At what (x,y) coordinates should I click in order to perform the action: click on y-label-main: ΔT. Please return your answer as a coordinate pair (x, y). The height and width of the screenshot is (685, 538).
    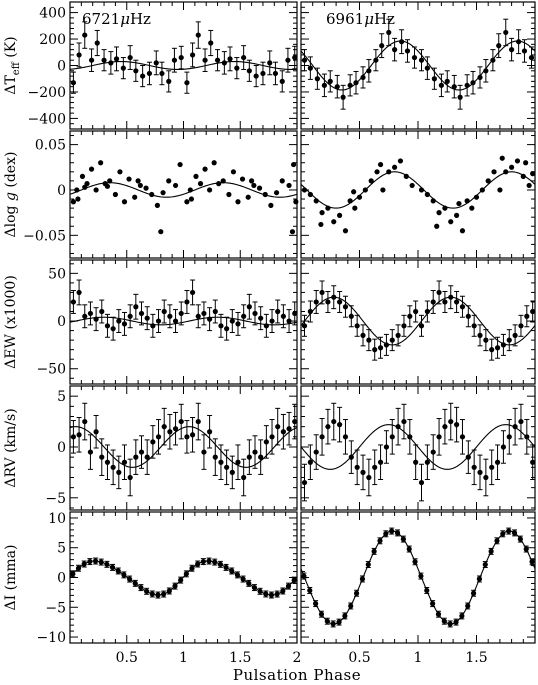
    Looking at the image, I should click on (11, 85).